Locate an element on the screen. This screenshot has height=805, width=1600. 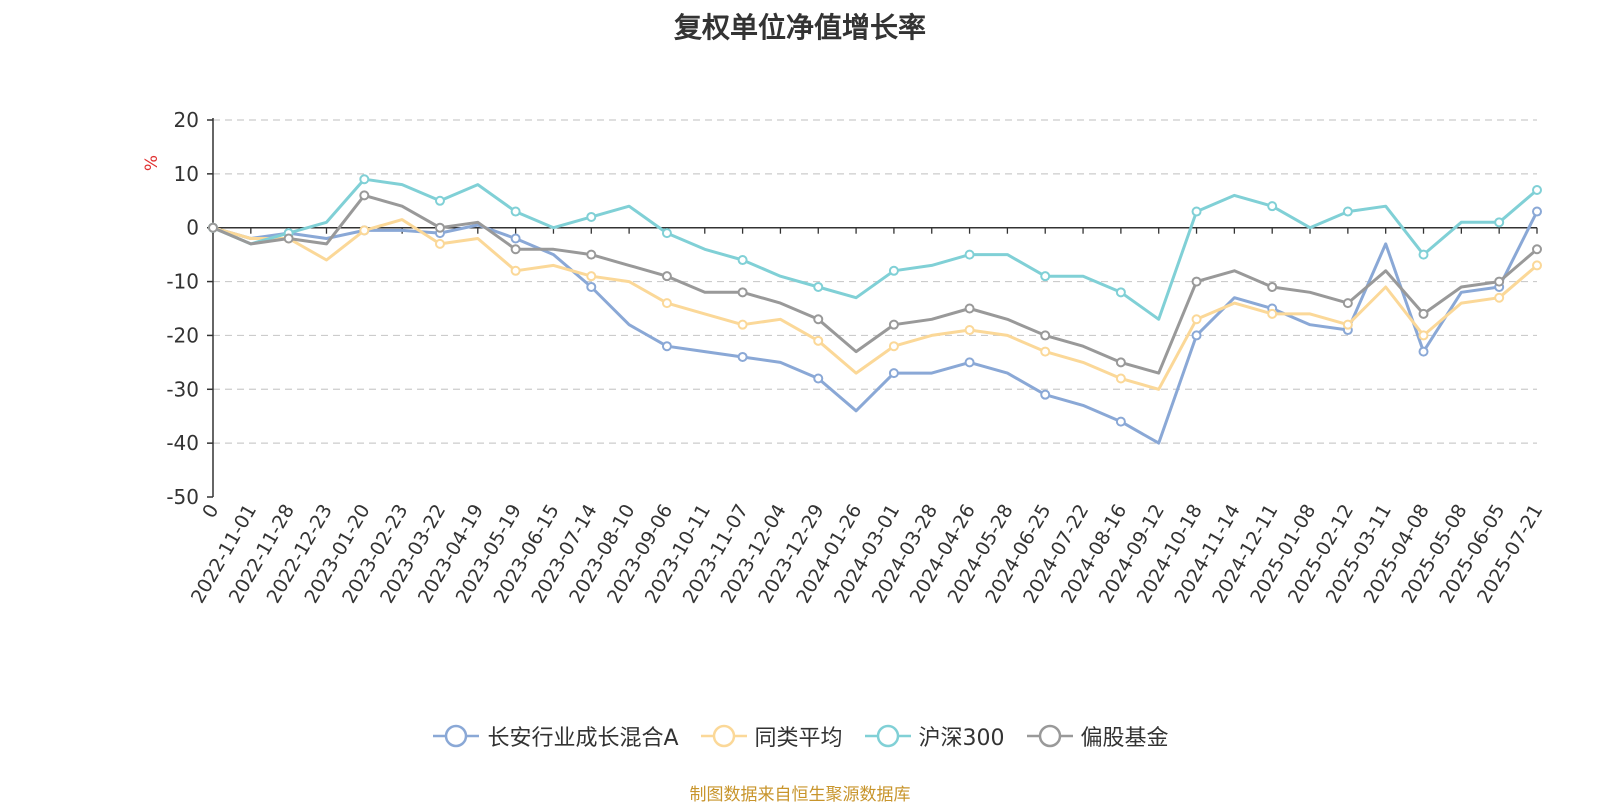
y-tick-label: -30 is located at coordinates (182, 389).